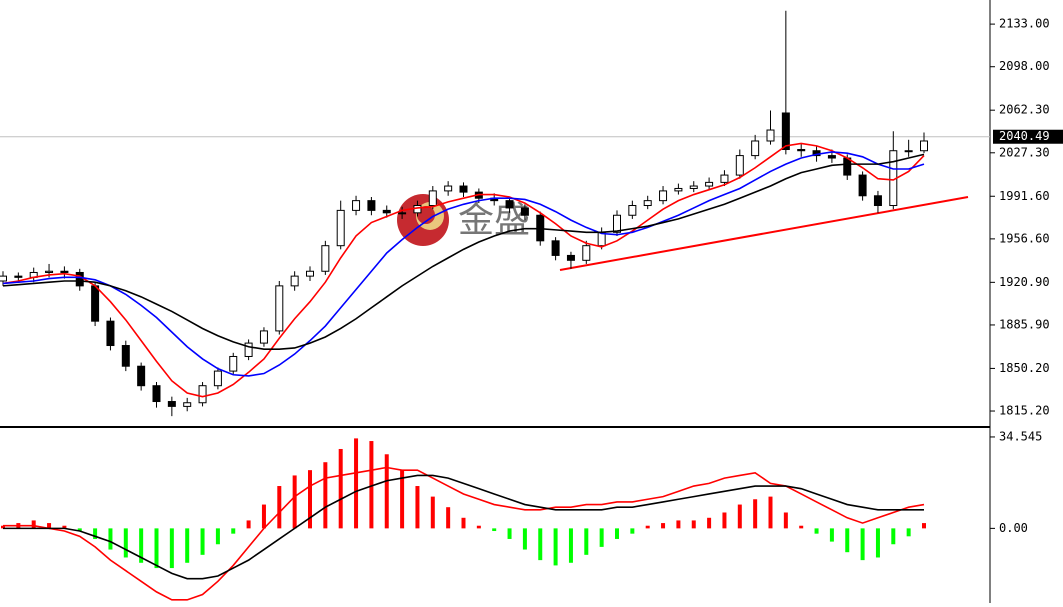 The width and height of the screenshot is (1063, 607). What do you see at coordinates (1020, 436) in the screenshot?
I see `y-tick-label: 34.545` at bounding box center [1020, 436].